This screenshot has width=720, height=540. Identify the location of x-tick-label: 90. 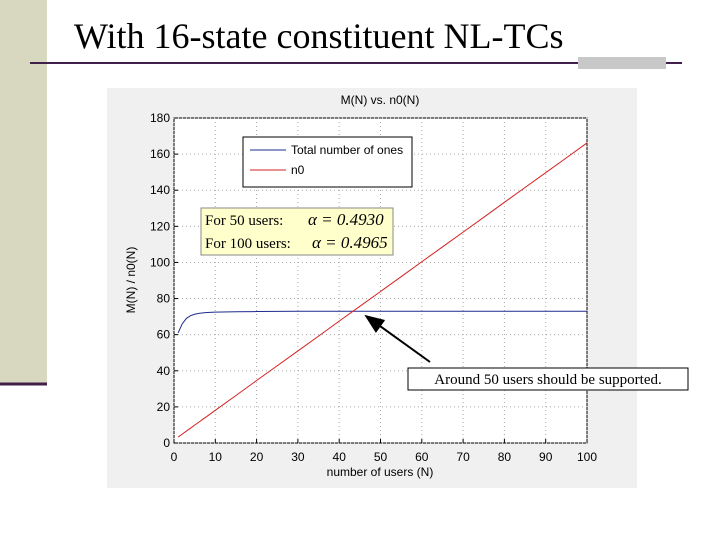
(546, 457).